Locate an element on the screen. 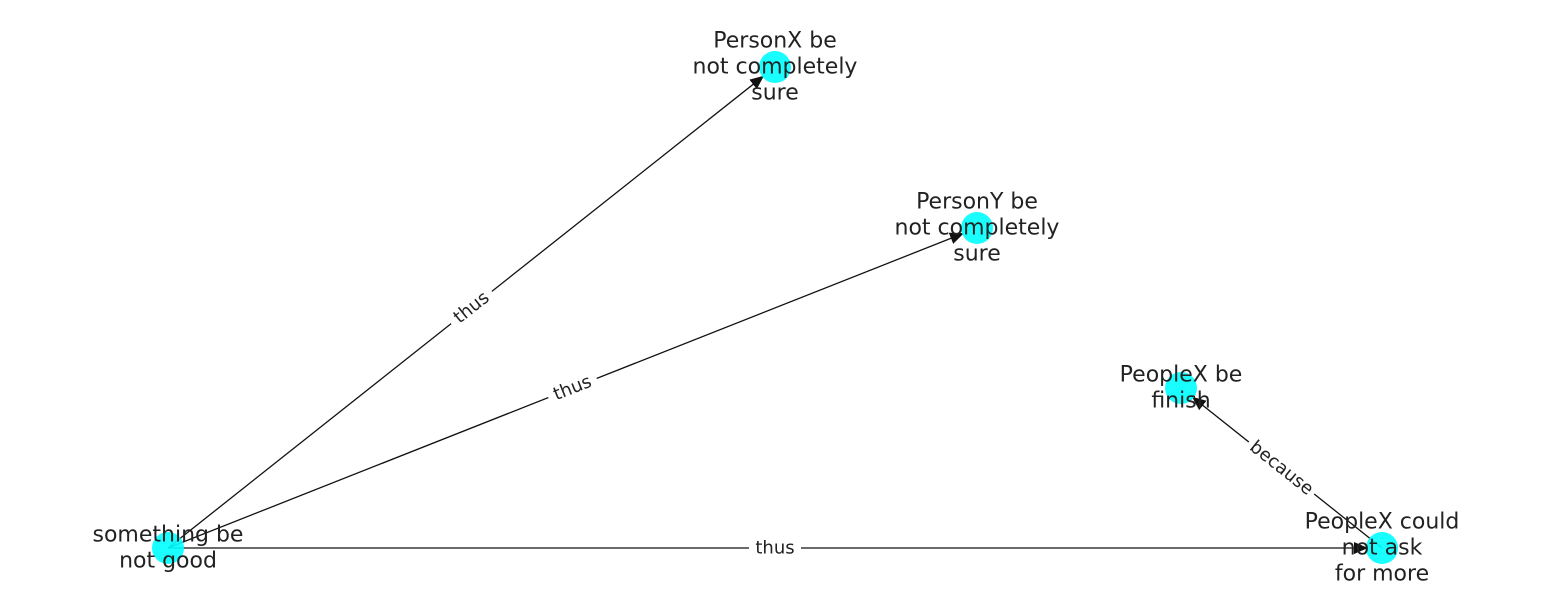 This screenshot has width=1550, height=616. node-label: PeopleX could is located at coordinates (1382, 522).